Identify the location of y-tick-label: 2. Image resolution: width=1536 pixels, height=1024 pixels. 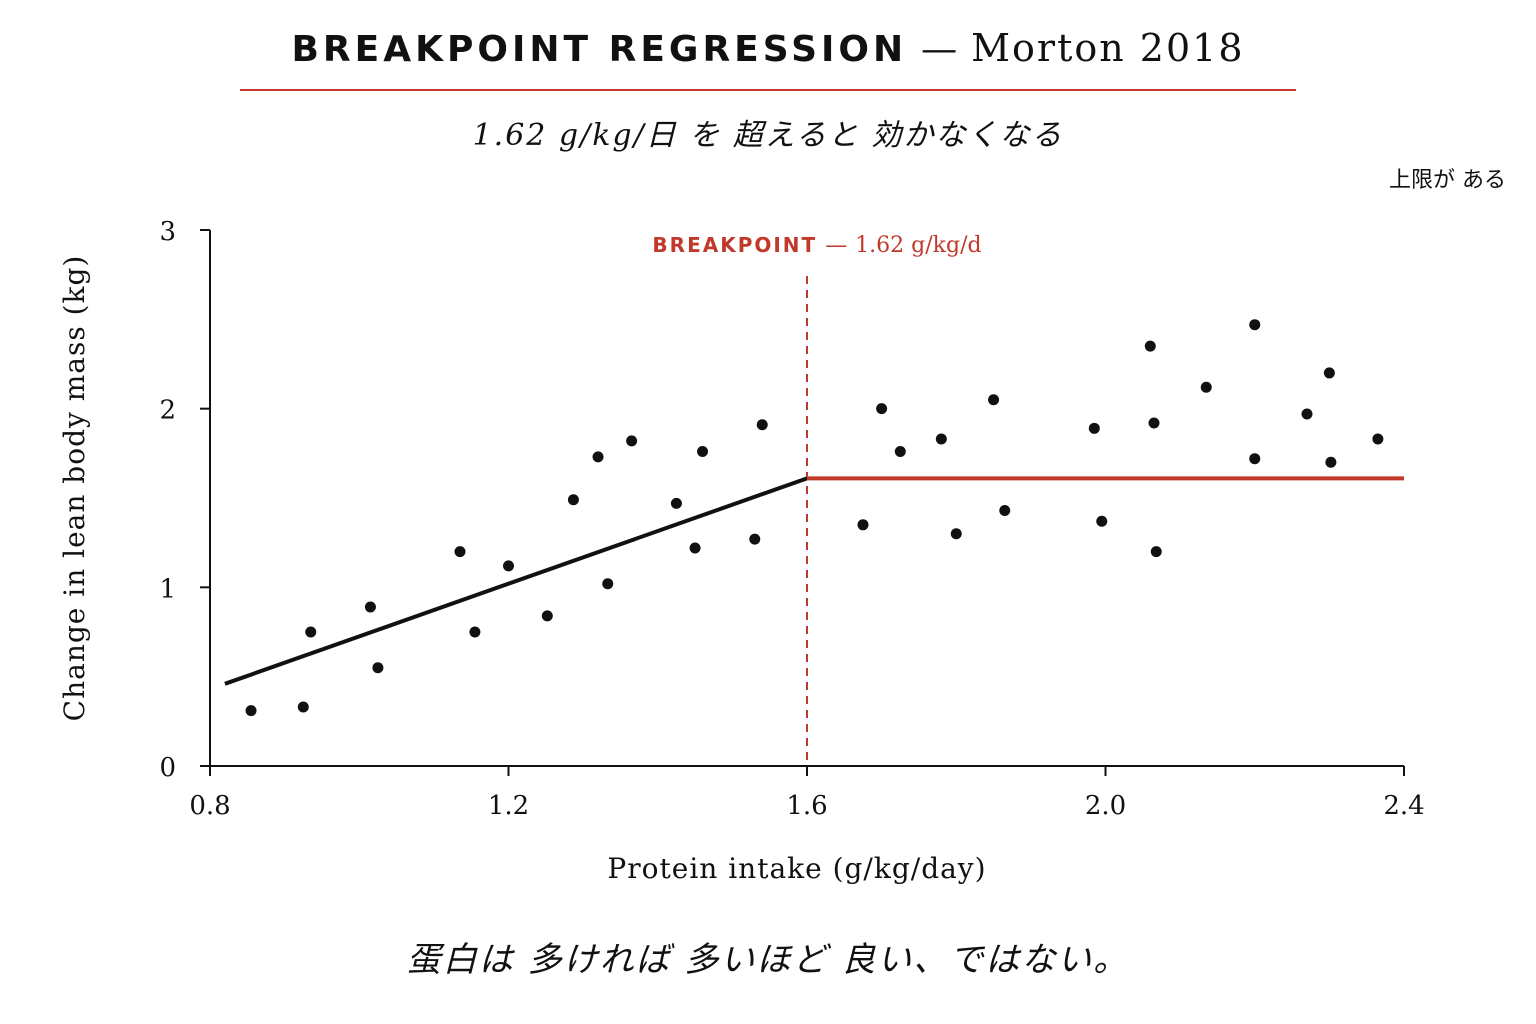
(167, 411).